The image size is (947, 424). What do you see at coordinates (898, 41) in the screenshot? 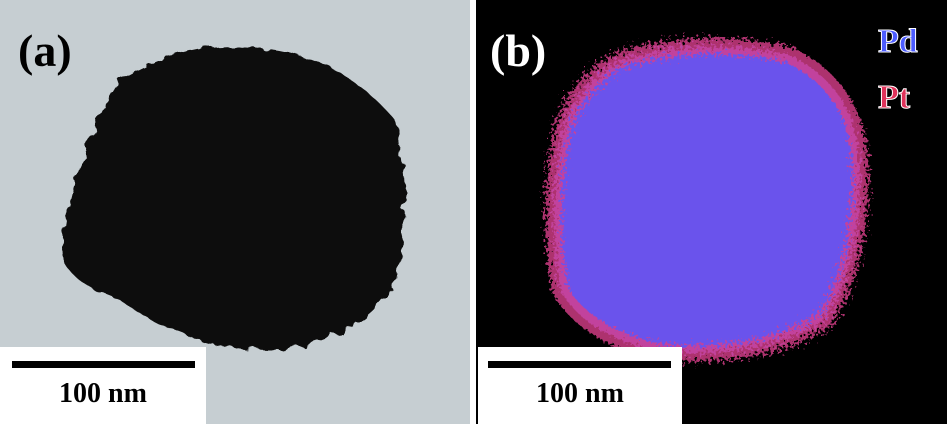
I see `legend-pd: Pd` at bounding box center [898, 41].